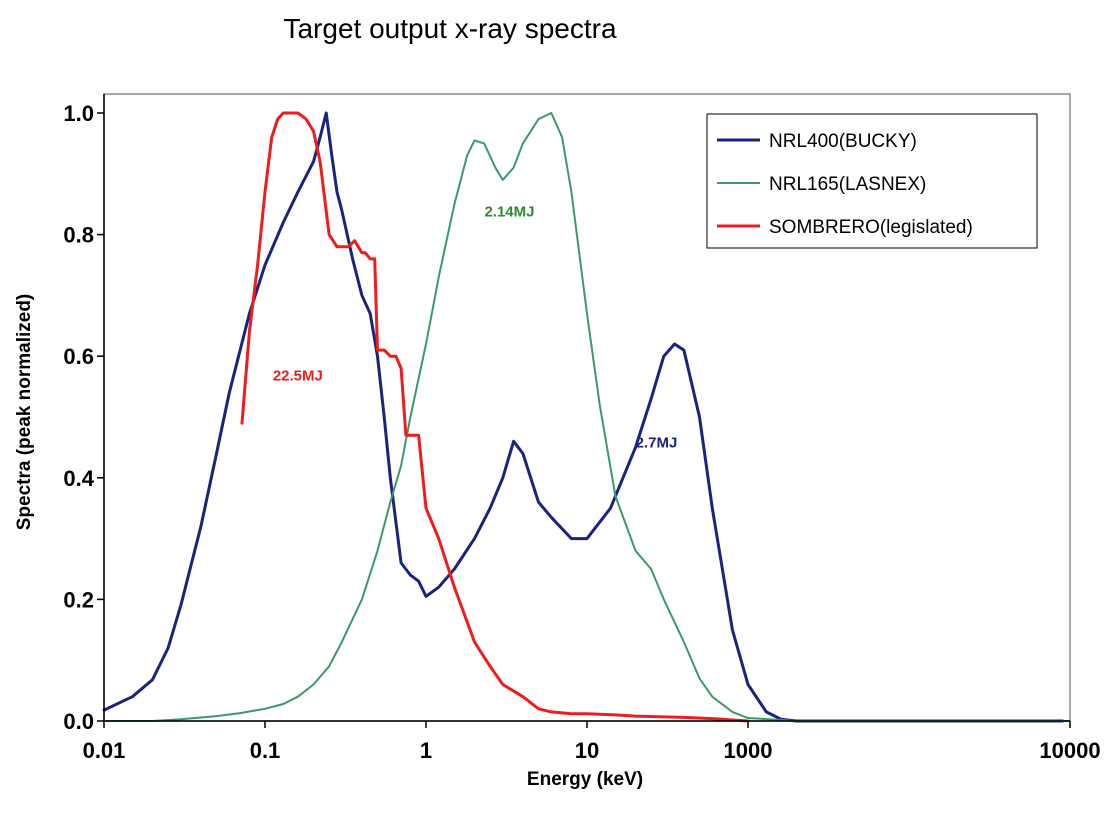 This screenshot has height=814, width=1111. What do you see at coordinates (509, 211) in the screenshot?
I see `data-annotation: 2.14MJ` at bounding box center [509, 211].